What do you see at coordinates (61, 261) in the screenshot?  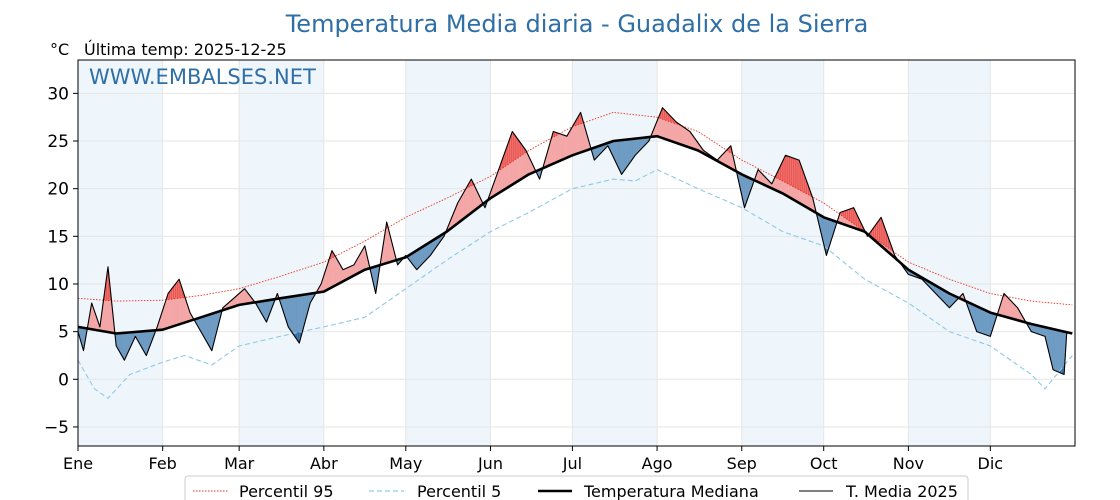 I see `y-axis: −5 0 5 10 15 20 25 30` at bounding box center [61, 261].